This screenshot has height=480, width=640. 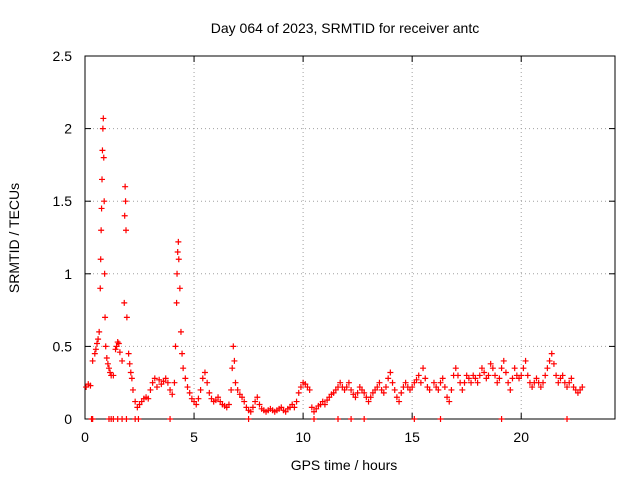 I want to click on x-tick-label: 20, so click(x=521, y=437).